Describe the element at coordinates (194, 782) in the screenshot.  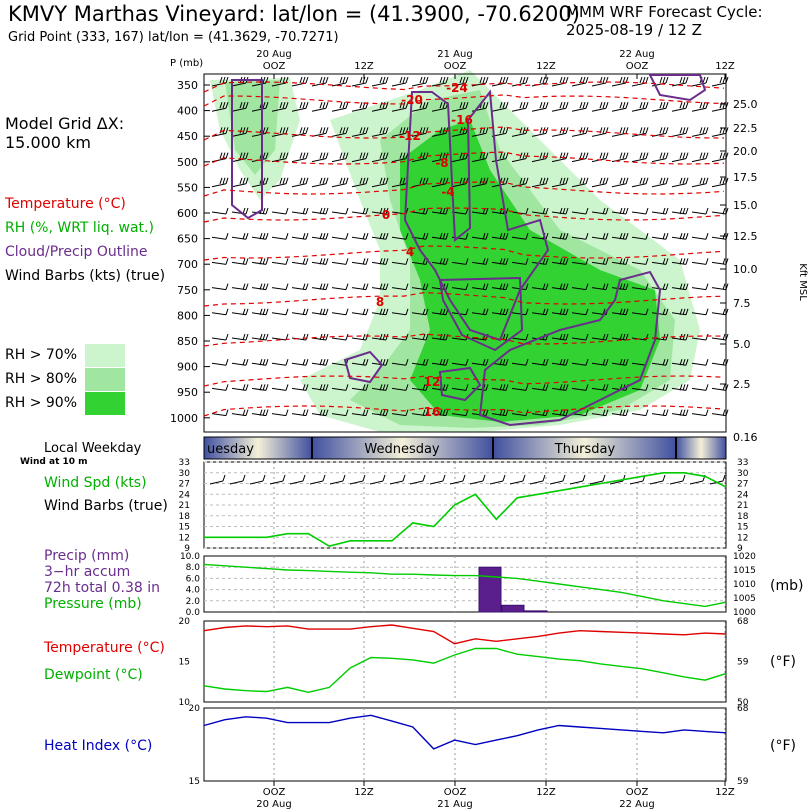
I see `heat-tick-left: 15` at that location.